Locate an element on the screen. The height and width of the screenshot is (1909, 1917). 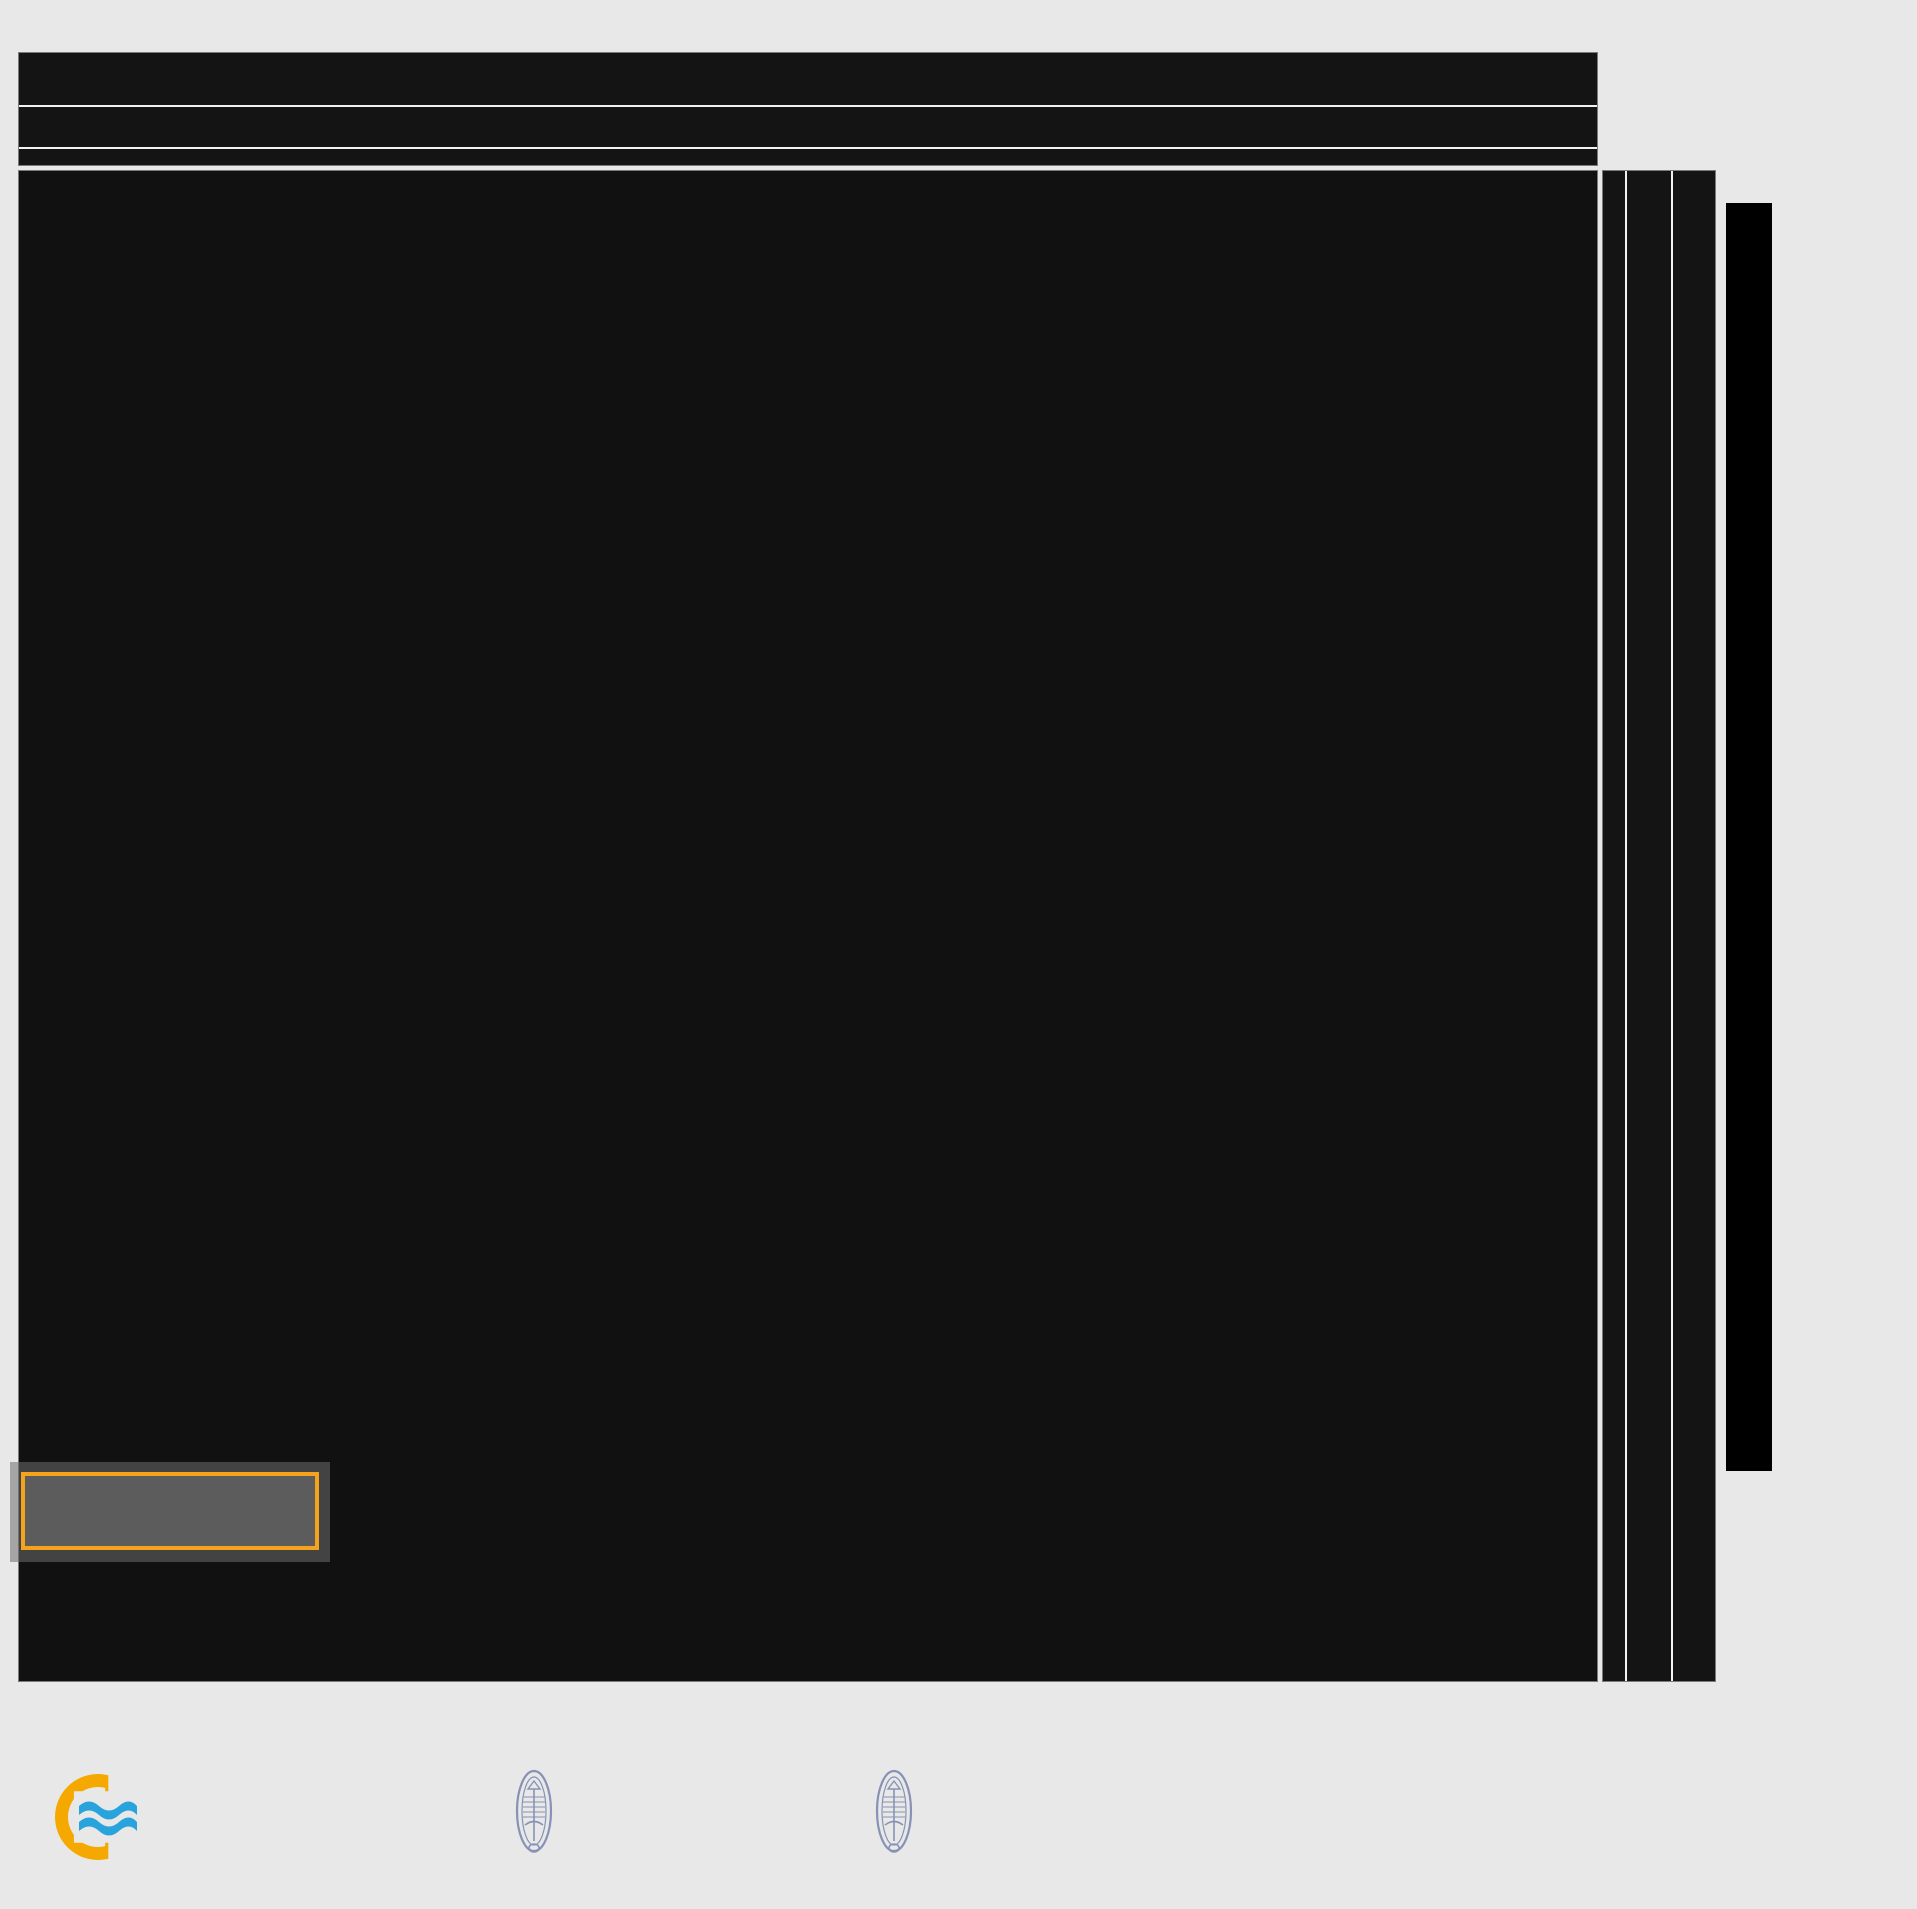
logo-ministerio-defensa is located at coordinates (540, 1811).